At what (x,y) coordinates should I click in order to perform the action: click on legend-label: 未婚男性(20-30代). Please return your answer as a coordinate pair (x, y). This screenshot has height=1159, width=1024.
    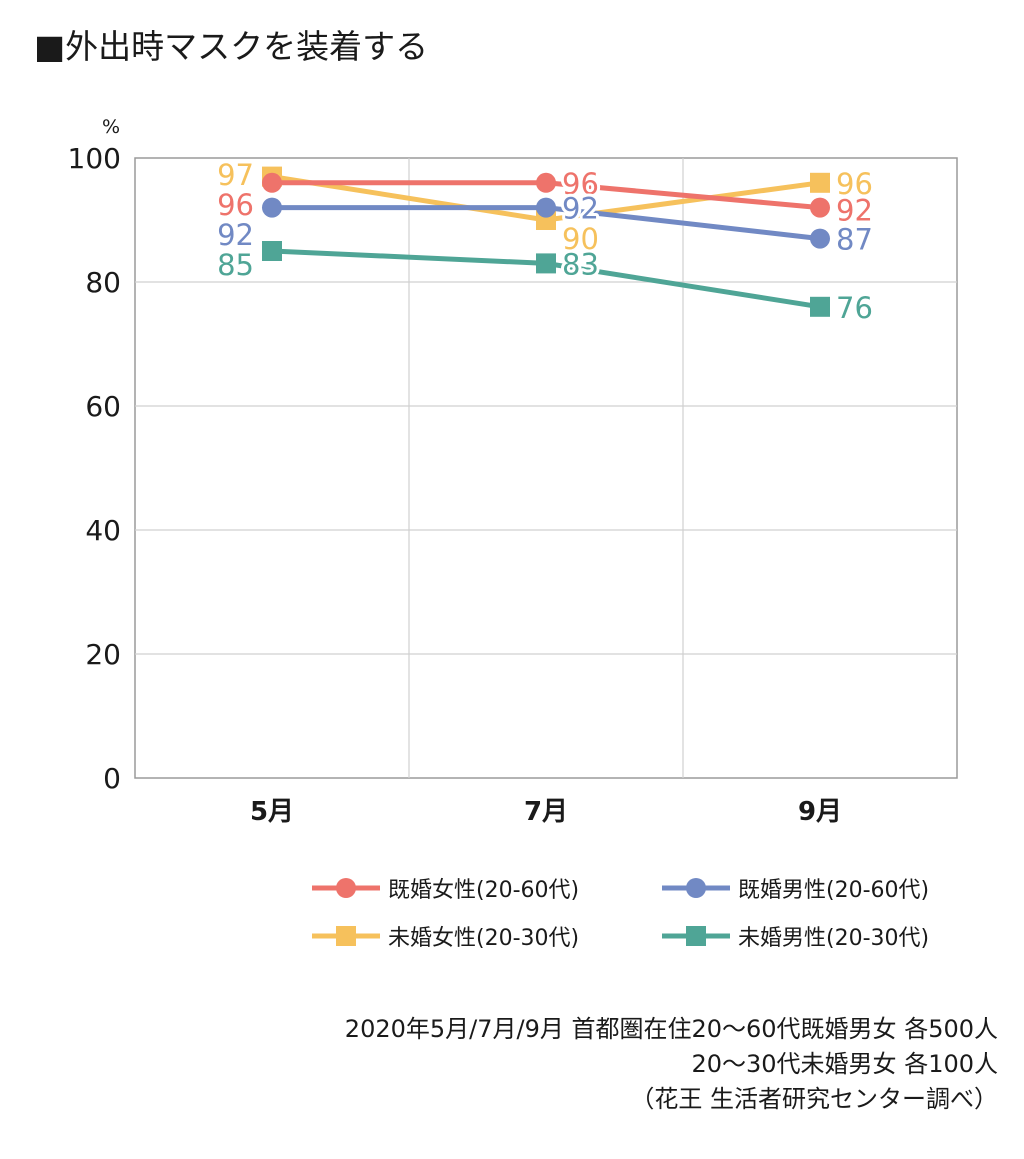
    Looking at the image, I should click on (834, 938).